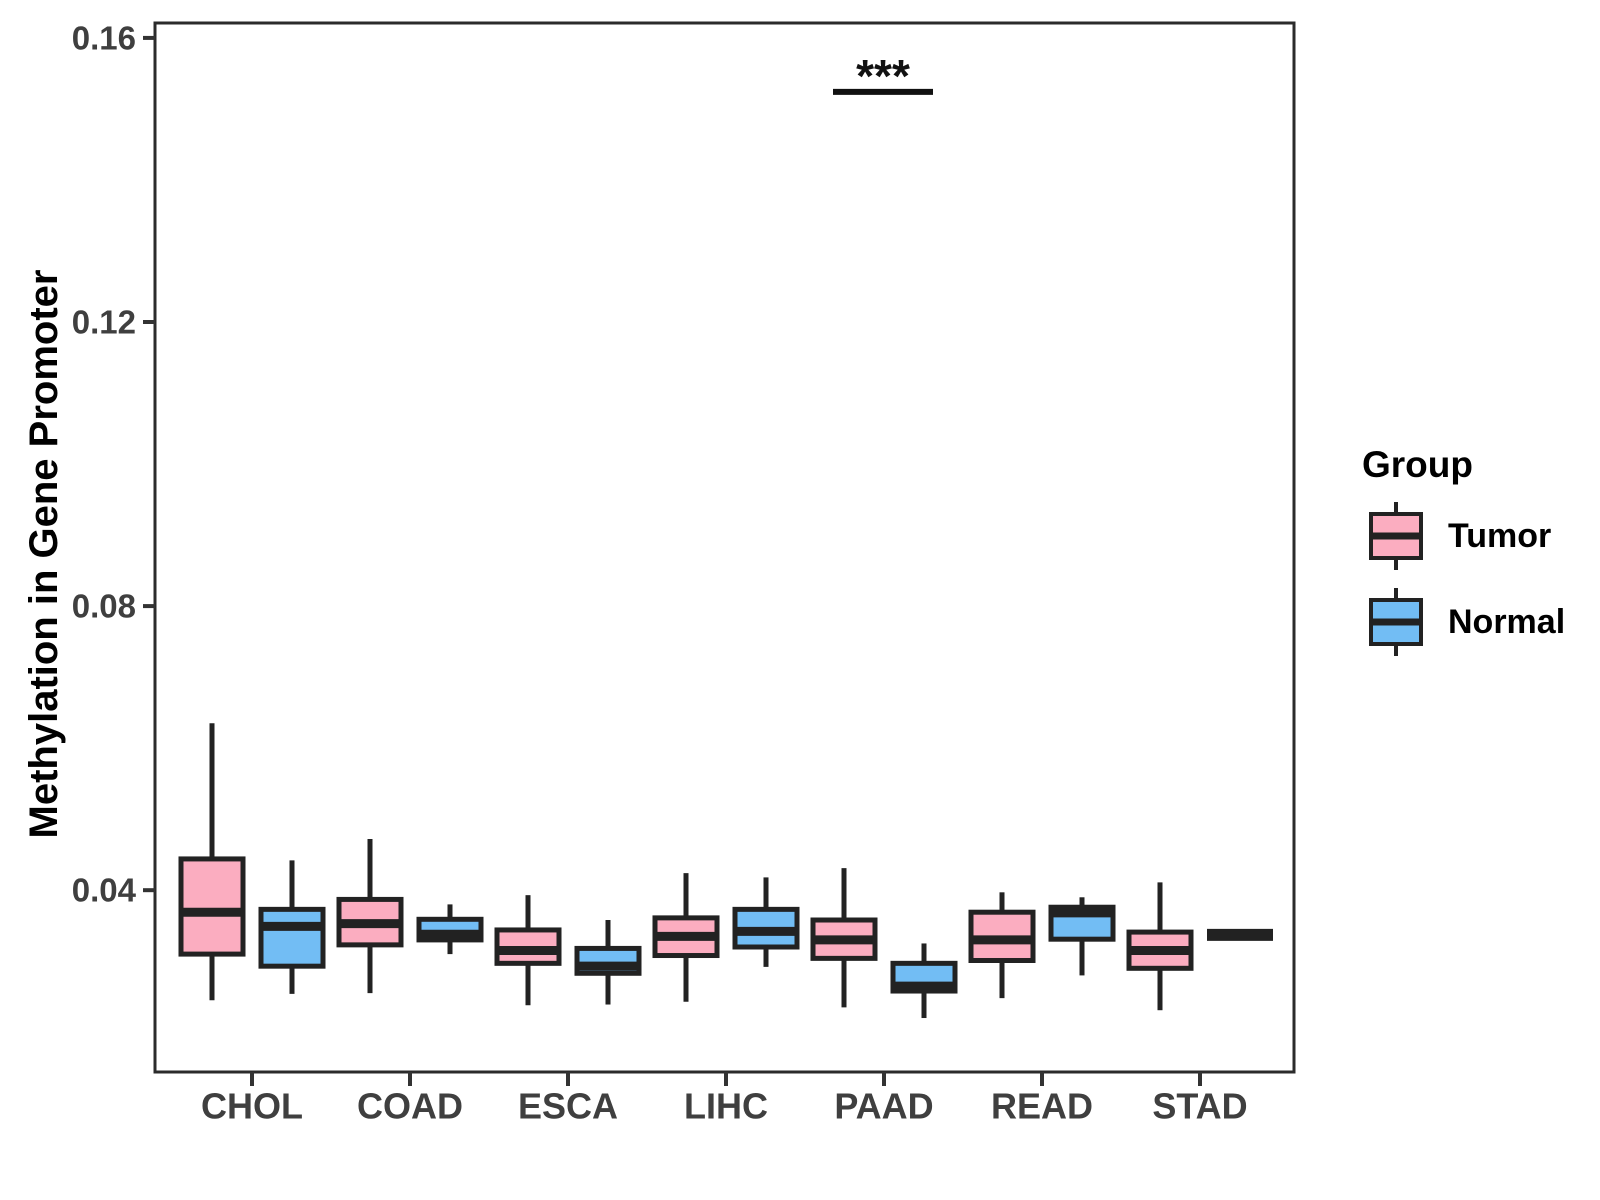 This screenshot has width=1600, height=1200. Describe the element at coordinates (1507, 621) in the screenshot. I see `legend-label-normal: Normal` at that location.